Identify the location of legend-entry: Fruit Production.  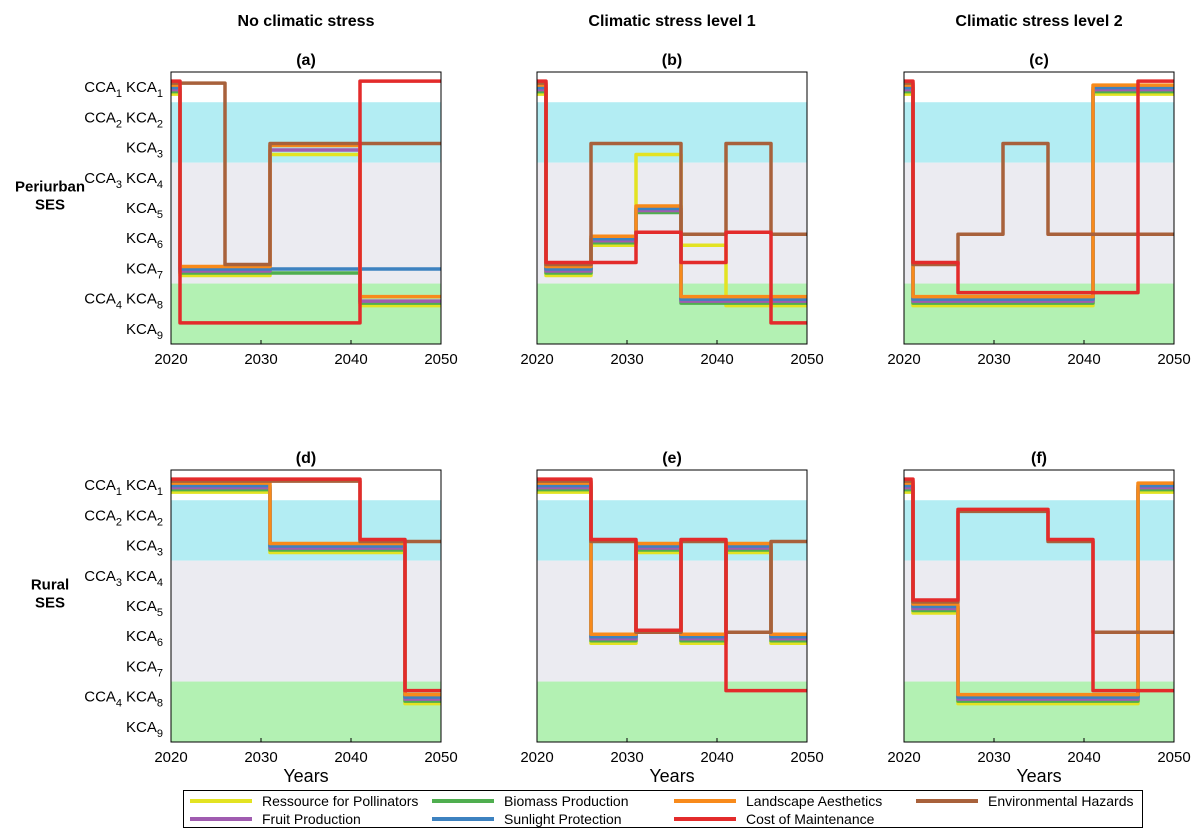
(275, 819).